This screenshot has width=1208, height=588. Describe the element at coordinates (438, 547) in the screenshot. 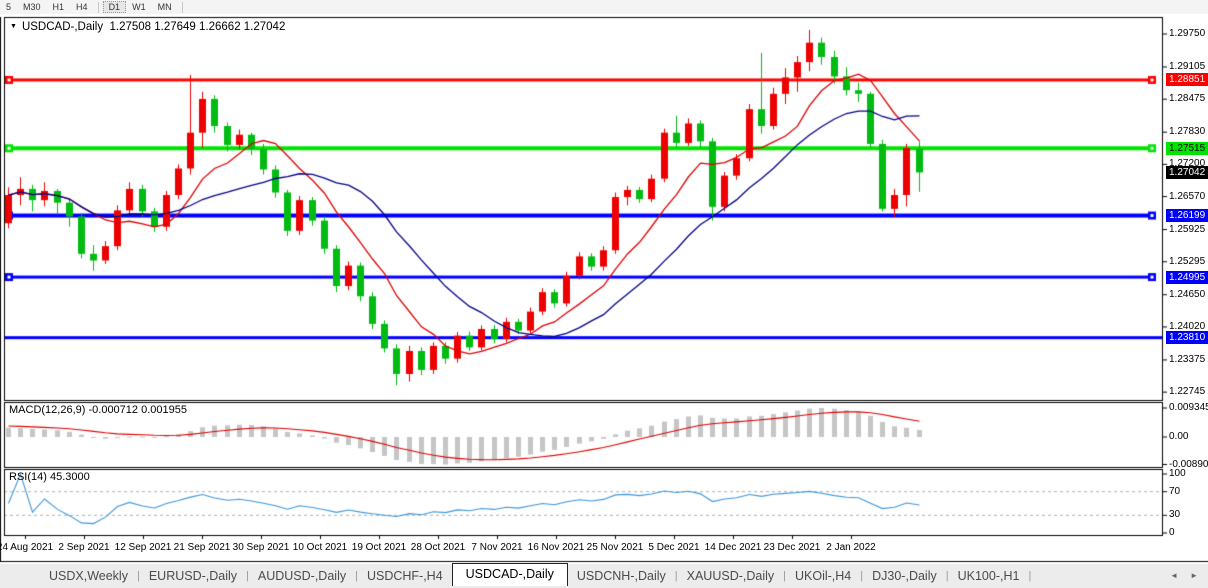

I see `date-axis-label: 28 Oct 2021` at that location.